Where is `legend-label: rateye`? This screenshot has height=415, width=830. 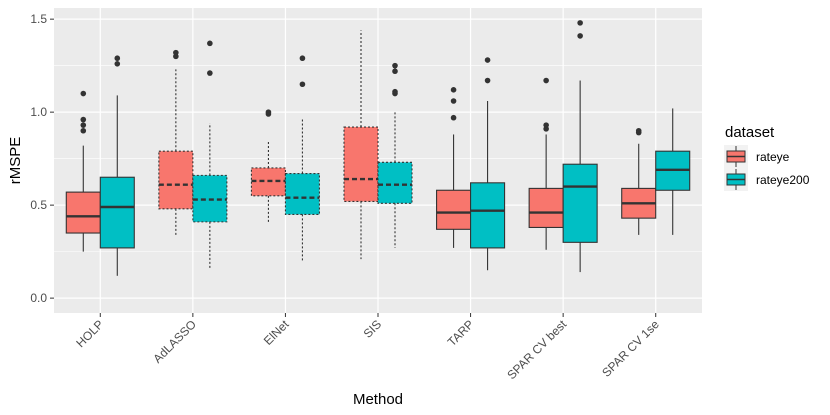
legend-label: rateye is located at coordinates (773, 157).